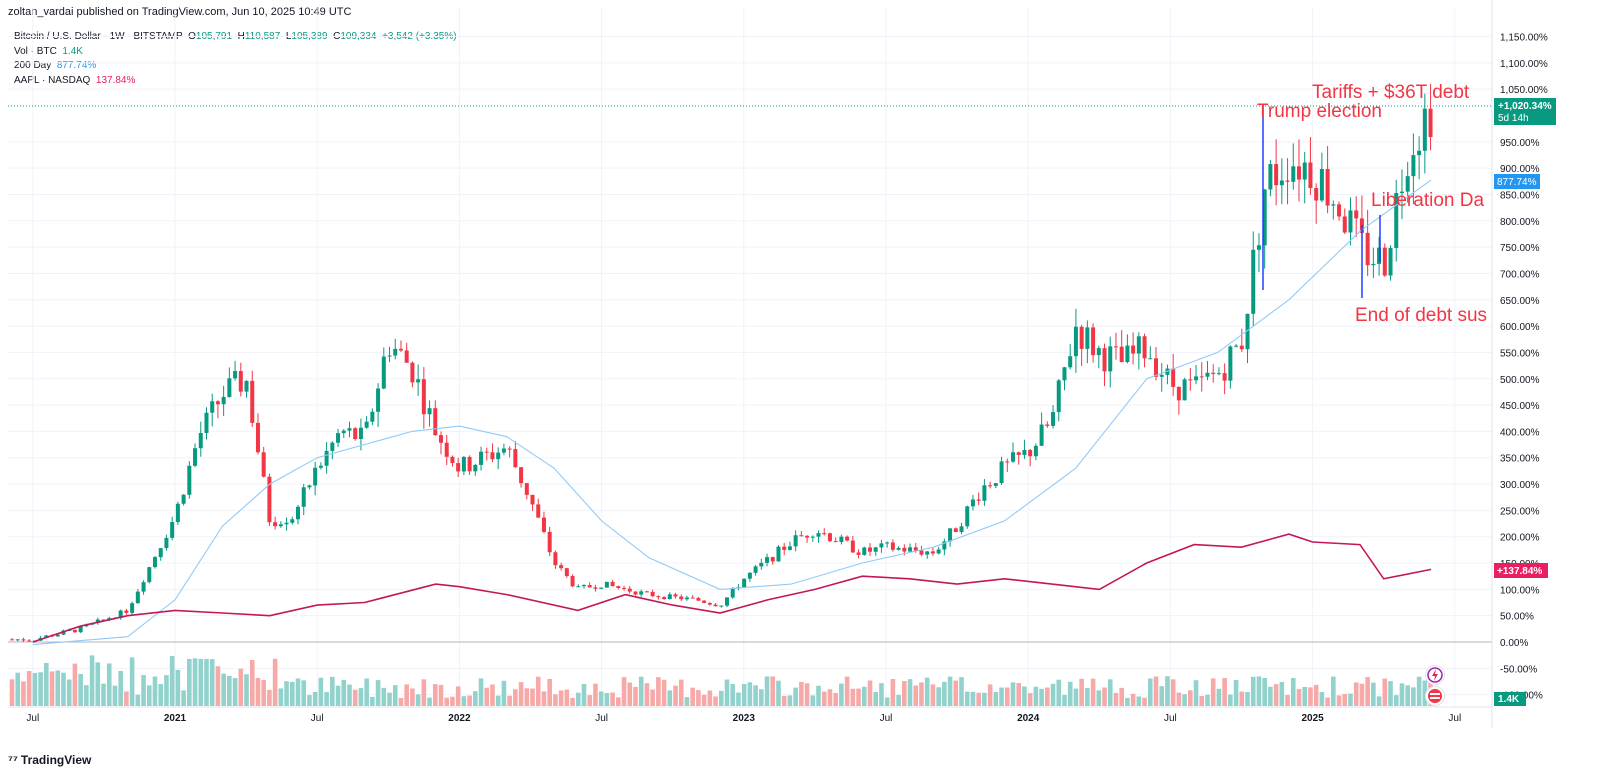 This screenshot has width=1600, height=776. What do you see at coordinates (1520, 248) in the screenshot?
I see `price-tick-label: 750.00%` at bounding box center [1520, 248].